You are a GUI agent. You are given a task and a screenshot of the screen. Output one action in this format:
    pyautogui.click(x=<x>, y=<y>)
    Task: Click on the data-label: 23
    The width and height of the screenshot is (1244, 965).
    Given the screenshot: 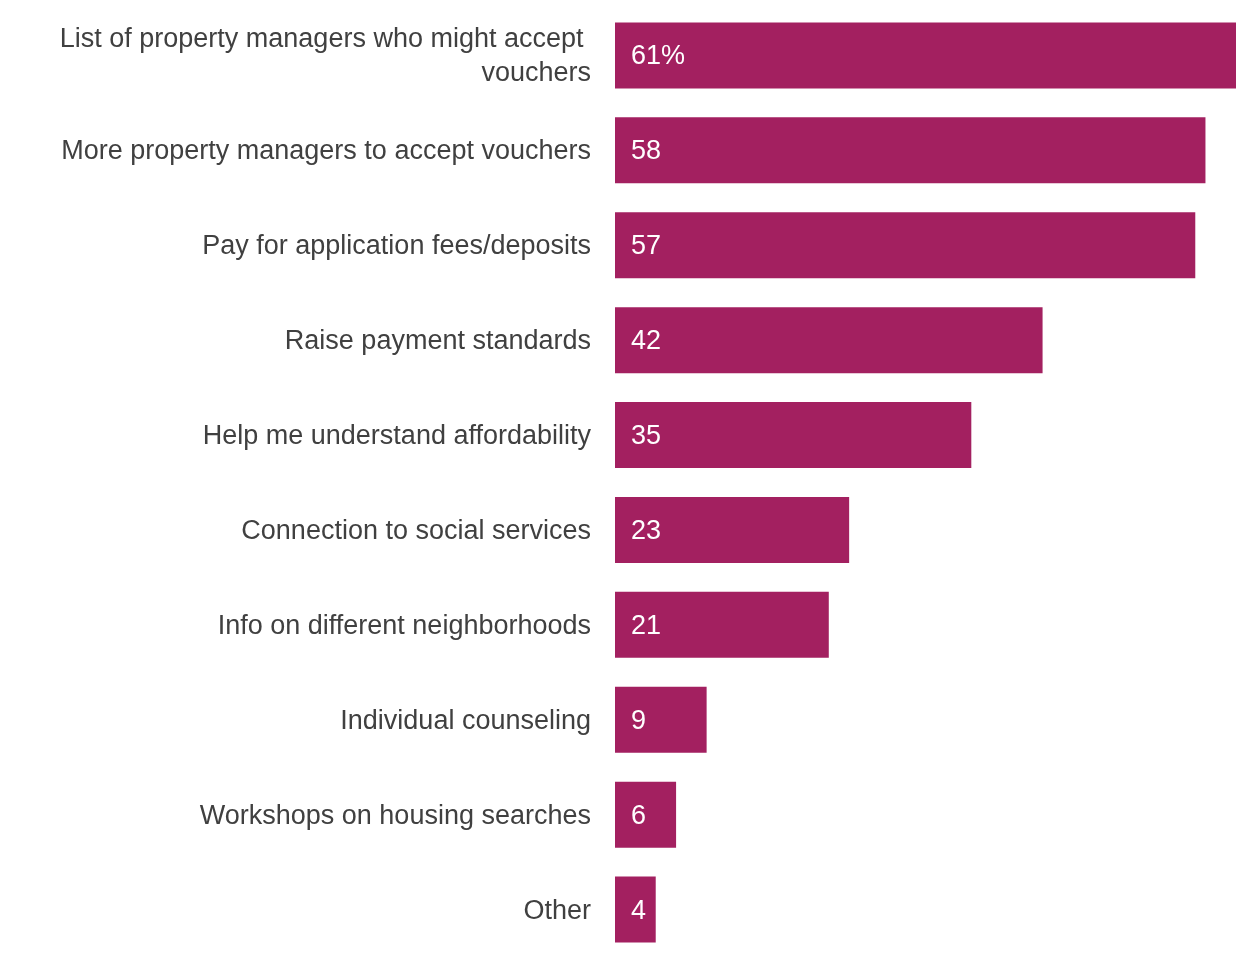 What is the action you would take?
    pyautogui.click(x=646, y=529)
    